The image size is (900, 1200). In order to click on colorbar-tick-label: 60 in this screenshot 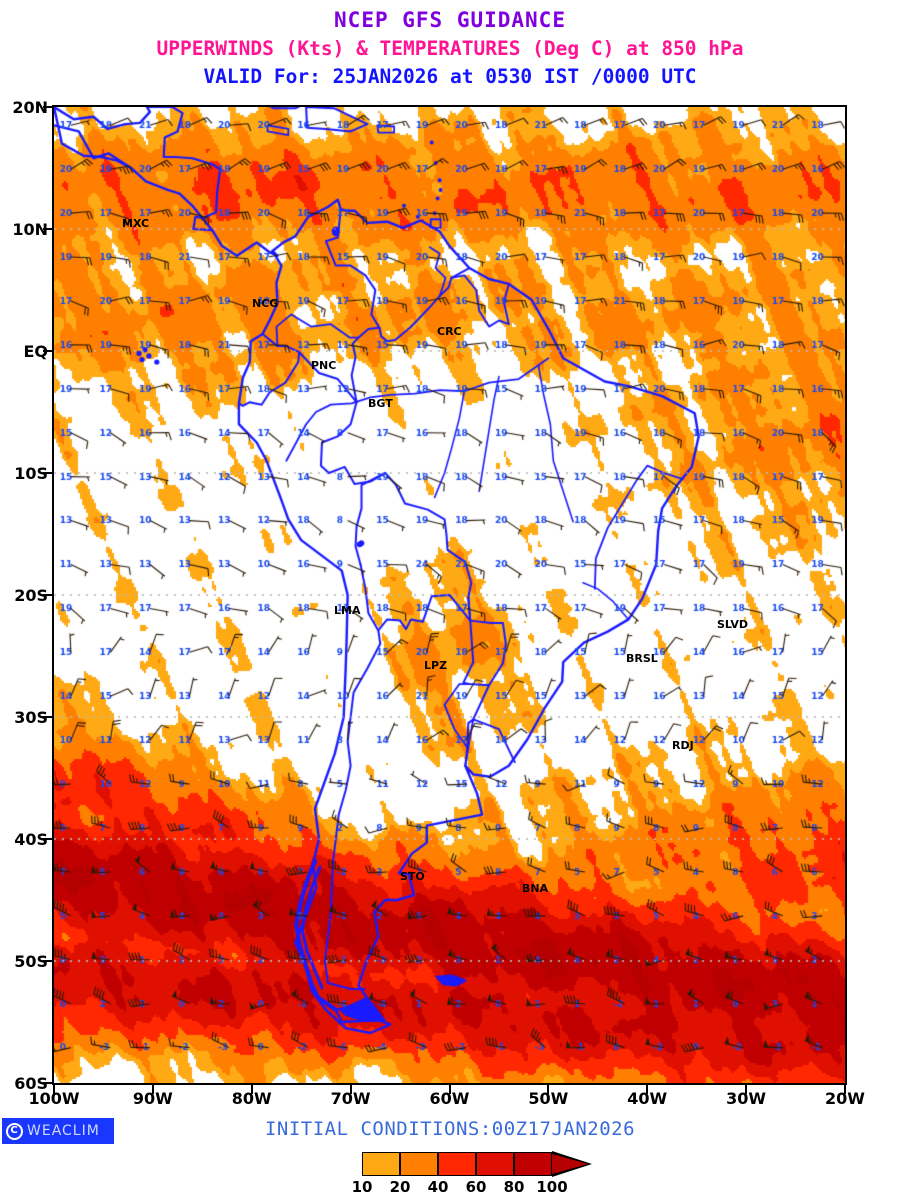, I will do `click(476, 1187)`.